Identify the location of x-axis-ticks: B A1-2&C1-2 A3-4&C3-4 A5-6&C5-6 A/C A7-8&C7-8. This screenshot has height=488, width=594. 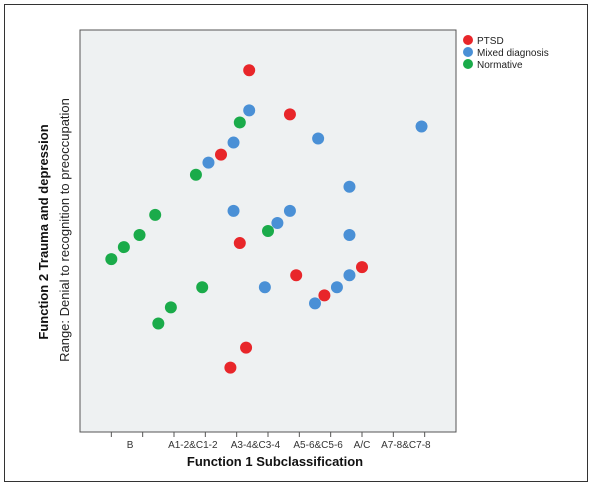
(270, 441).